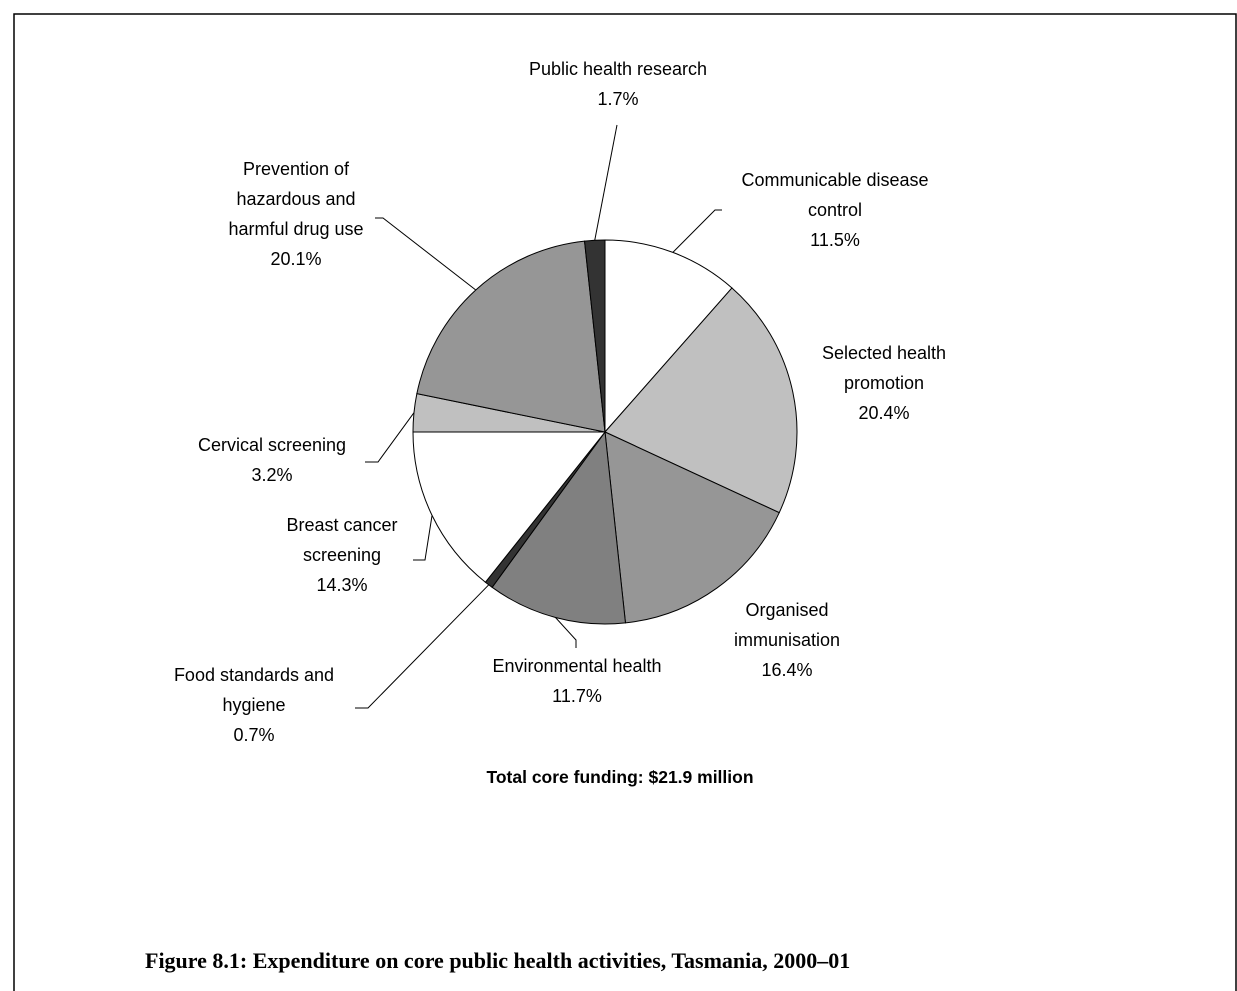 The image size is (1237, 991). I want to click on category-label: Food standards and hygiene, so click(254, 690).